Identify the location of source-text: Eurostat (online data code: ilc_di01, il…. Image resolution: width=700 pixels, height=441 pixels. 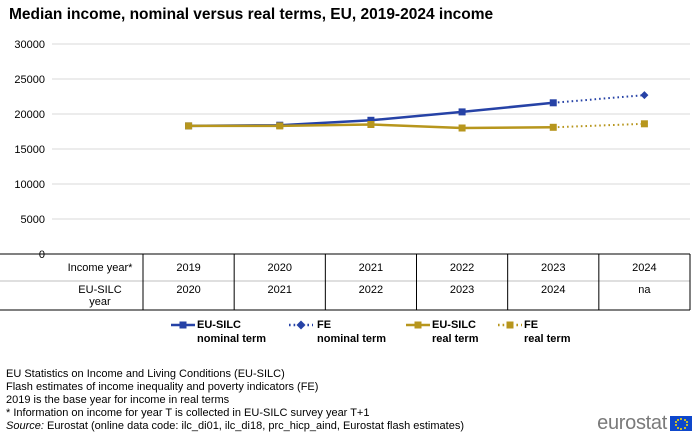
(253, 426).